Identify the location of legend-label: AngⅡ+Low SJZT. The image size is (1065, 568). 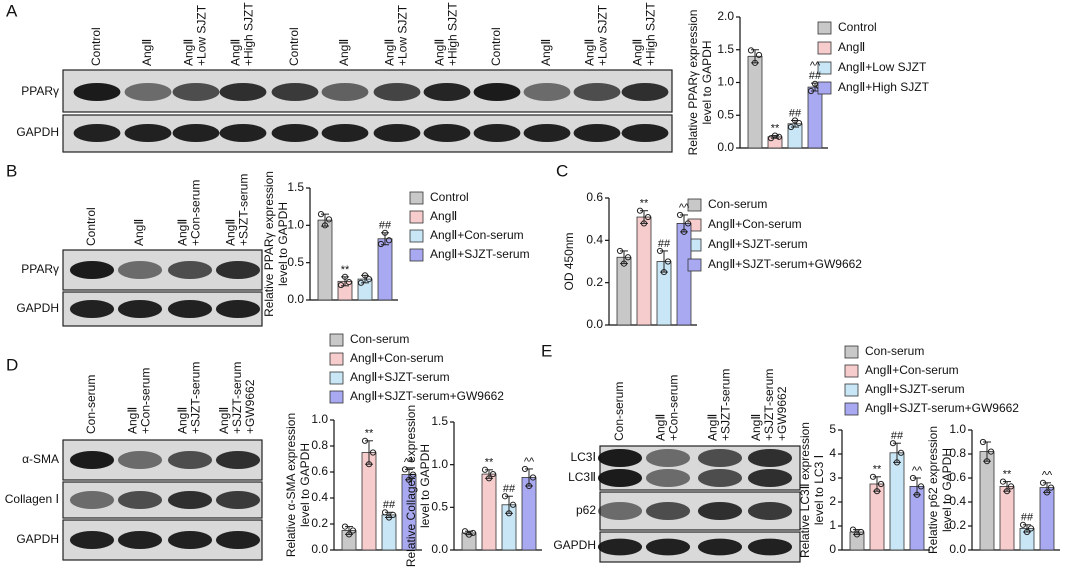
(882, 67).